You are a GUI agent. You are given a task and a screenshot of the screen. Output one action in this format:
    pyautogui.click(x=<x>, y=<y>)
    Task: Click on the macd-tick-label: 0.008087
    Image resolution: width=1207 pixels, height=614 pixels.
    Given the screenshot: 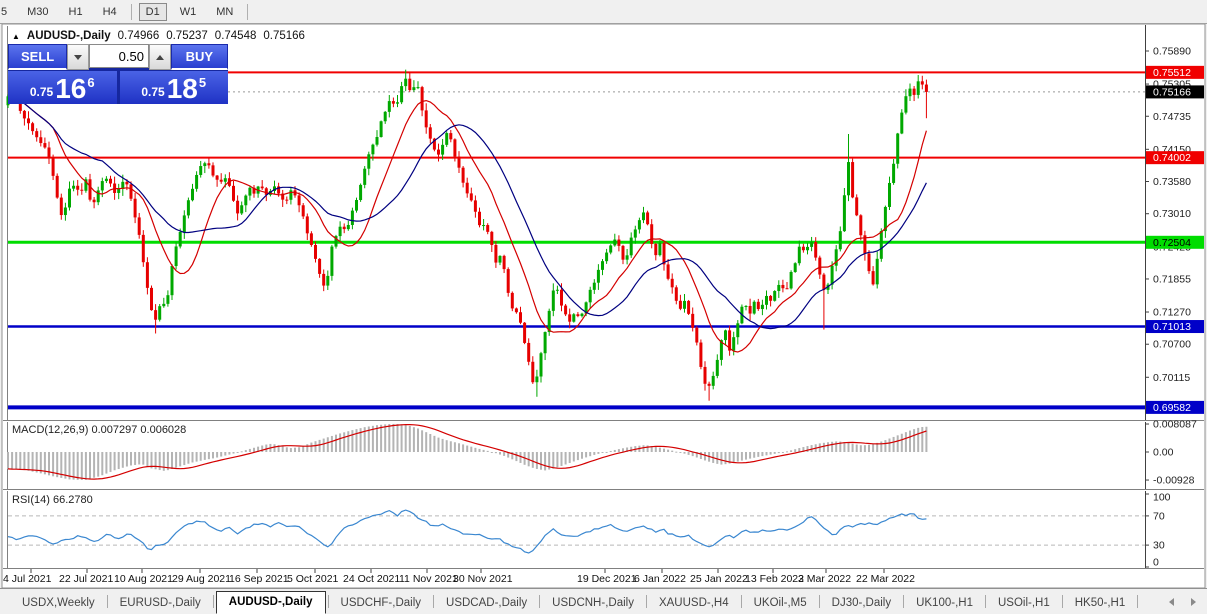 What is the action you would take?
    pyautogui.click(x=1175, y=425)
    